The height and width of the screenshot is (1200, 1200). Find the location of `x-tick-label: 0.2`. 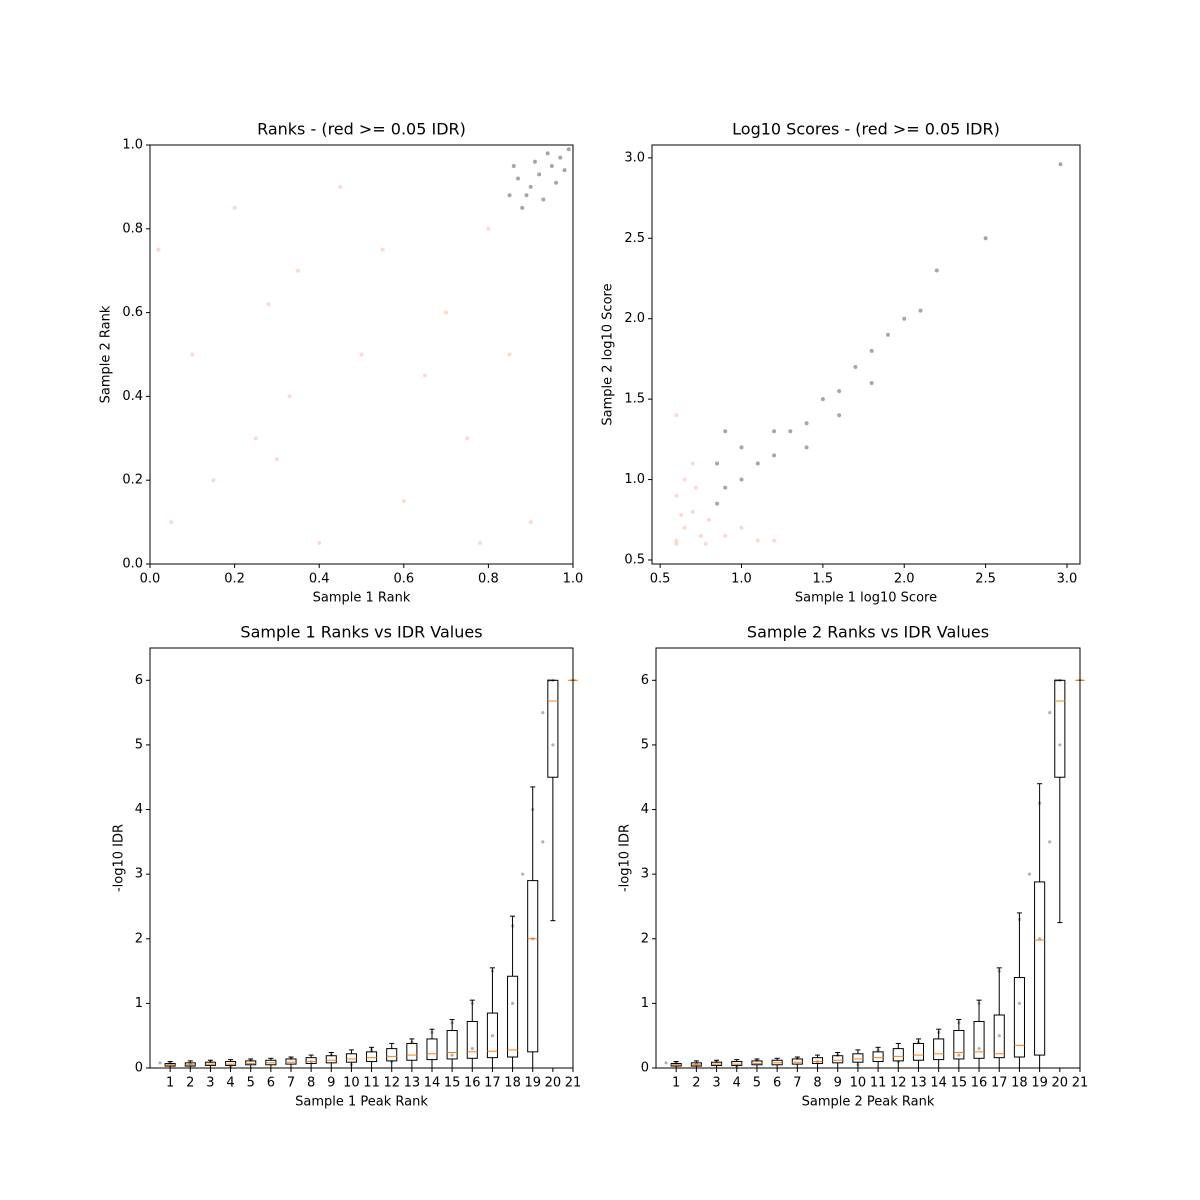

x-tick-label: 0.2 is located at coordinates (234, 579).